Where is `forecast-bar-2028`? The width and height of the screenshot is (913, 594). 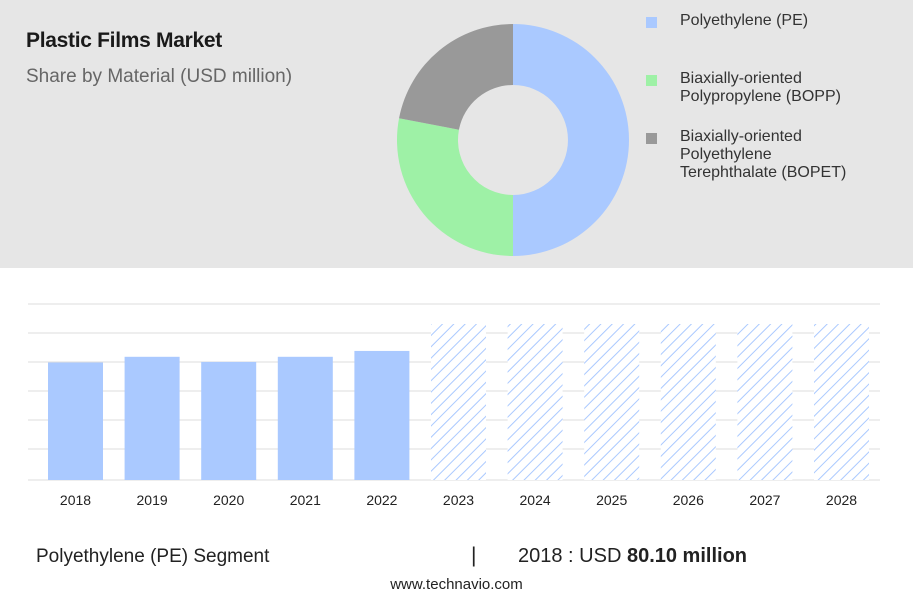
forecast-bar-2028 is located at coordinates (841, 402).